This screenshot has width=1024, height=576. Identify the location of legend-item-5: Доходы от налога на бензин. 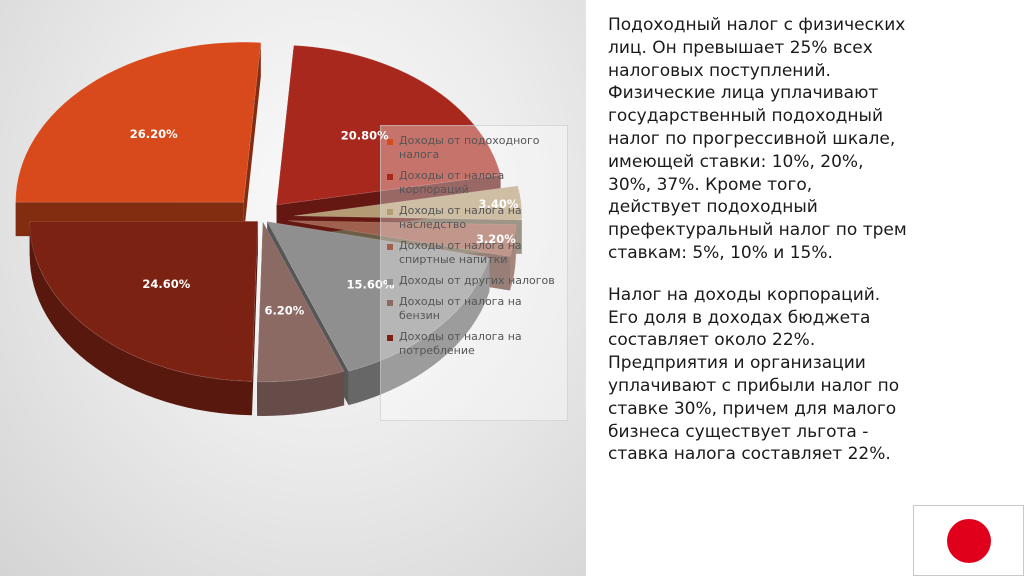
(474, 309).